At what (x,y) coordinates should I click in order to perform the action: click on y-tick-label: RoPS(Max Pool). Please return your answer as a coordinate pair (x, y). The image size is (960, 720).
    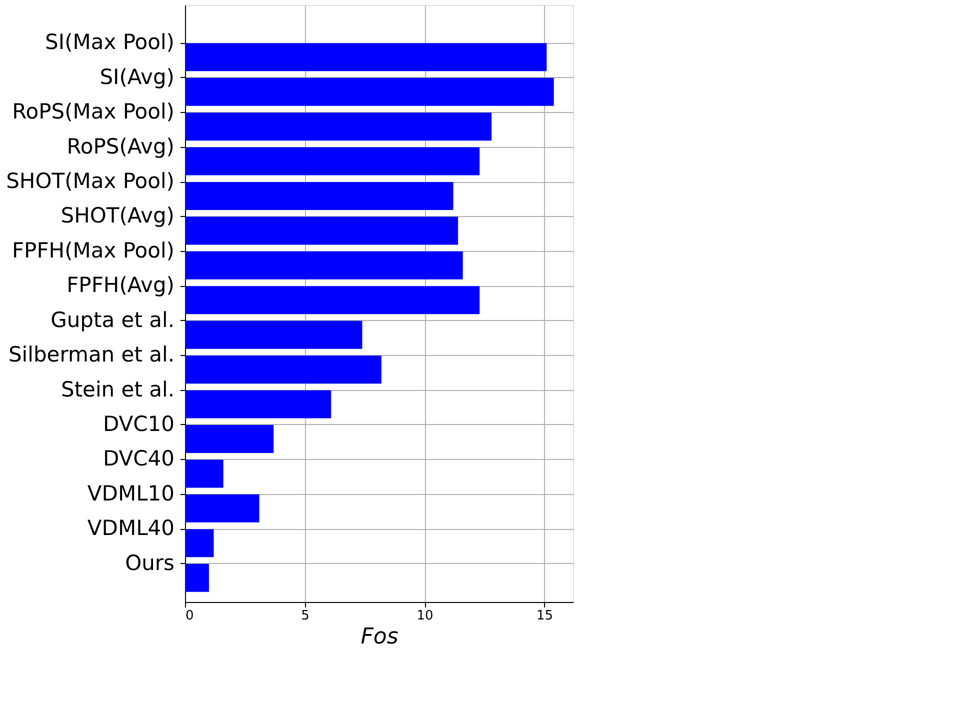
    Looking at the image, I should click on (93, 112).